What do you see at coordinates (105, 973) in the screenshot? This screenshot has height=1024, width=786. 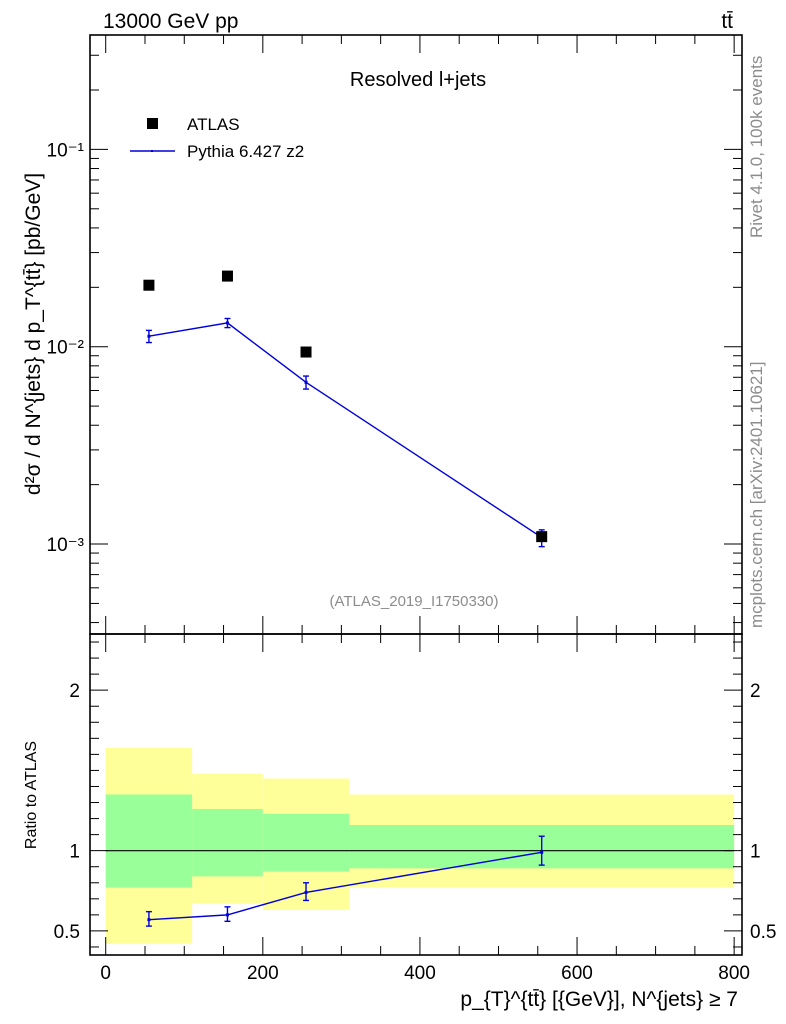 I see `x-tick-label: 0` at bounding box center [105, 973].